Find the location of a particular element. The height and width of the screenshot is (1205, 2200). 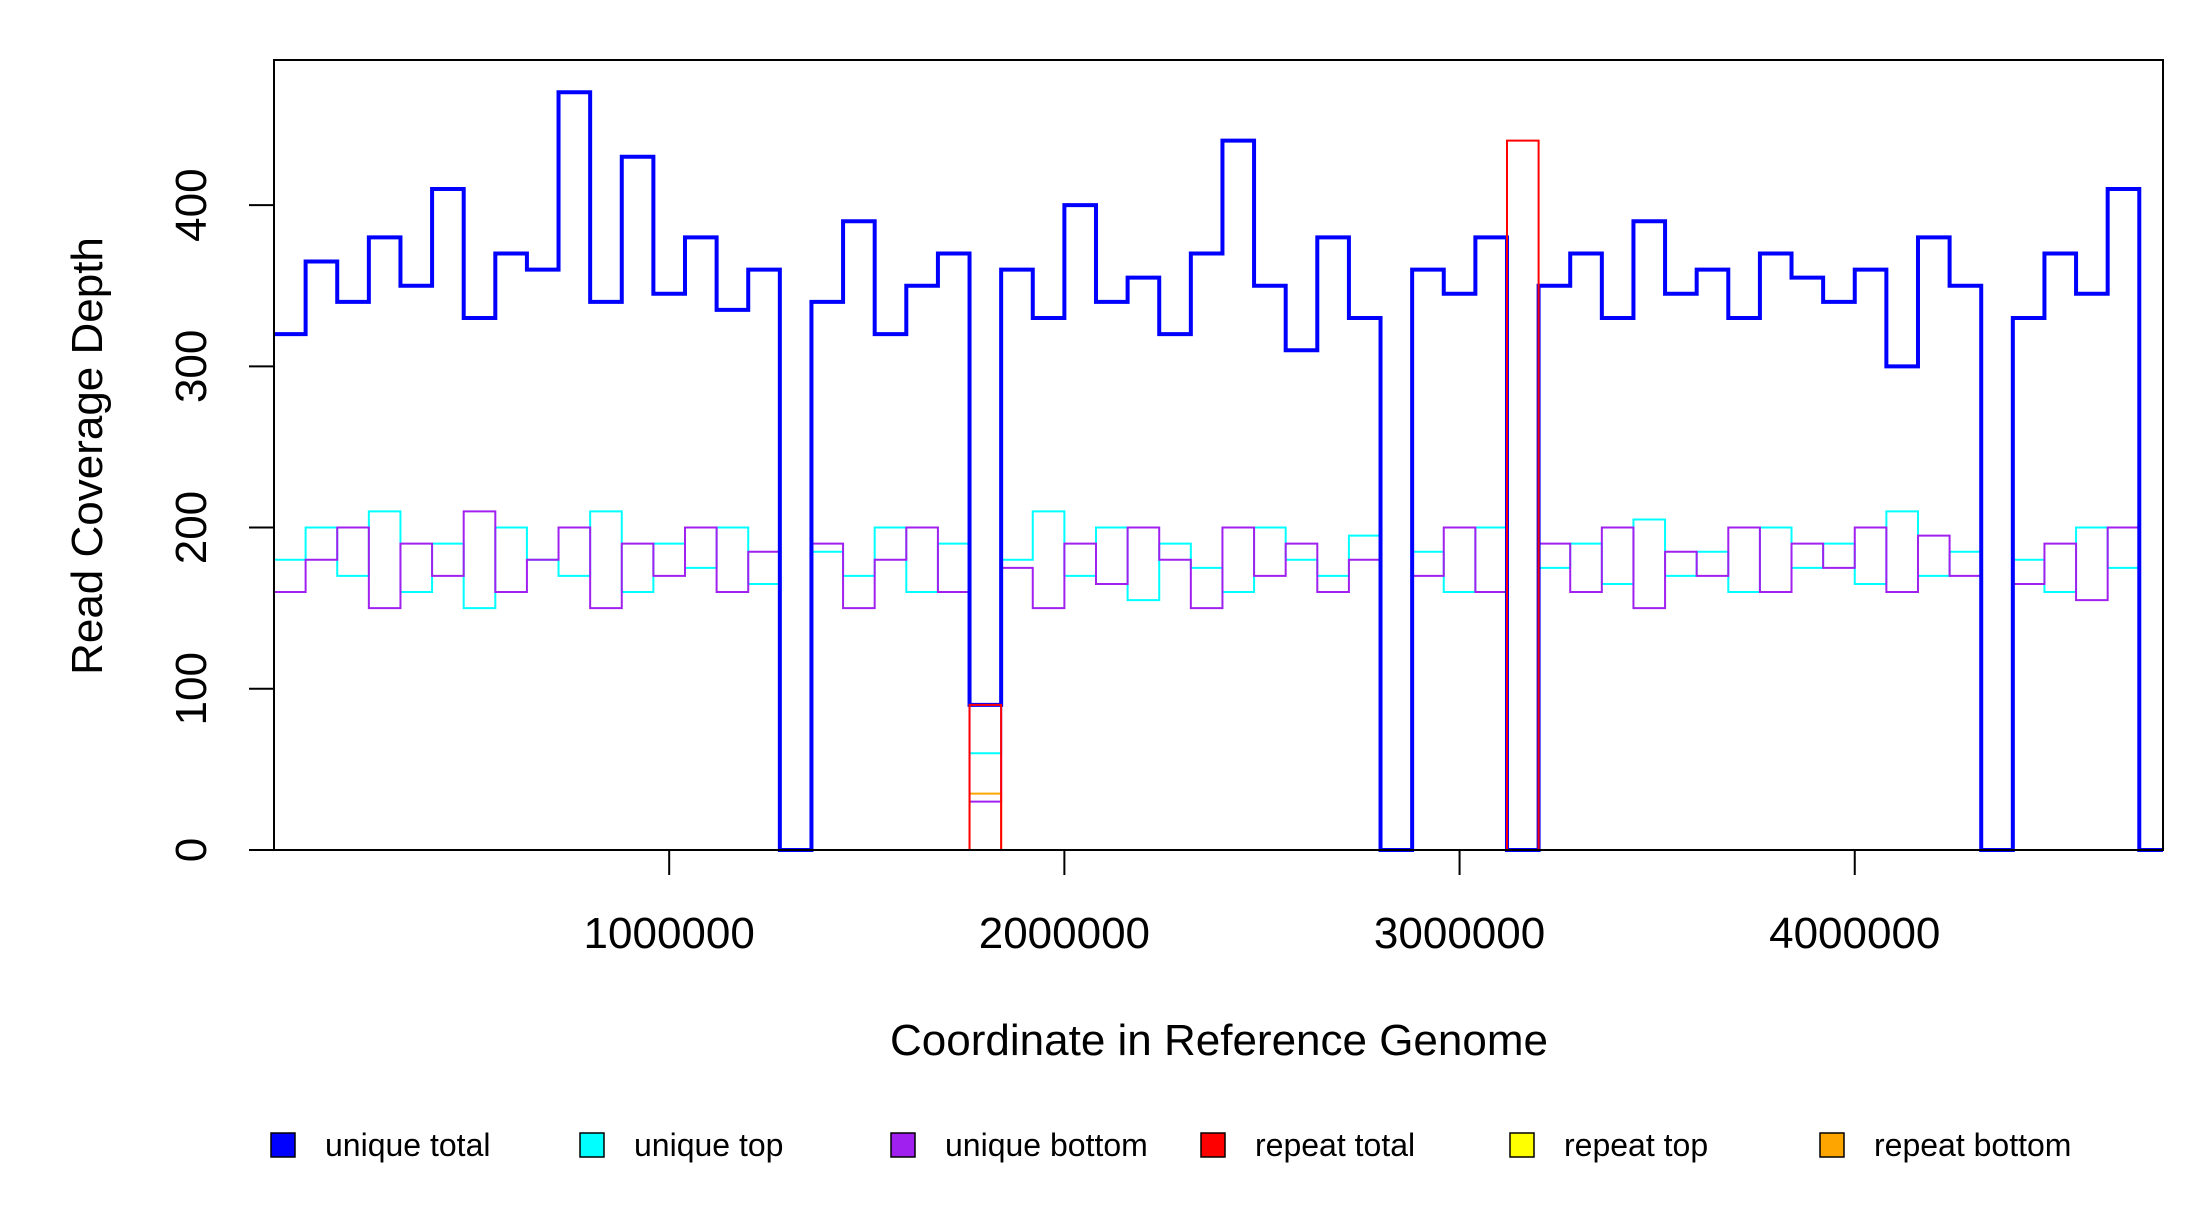

legend-label: unique bottom is located at coordinates (1046, 1145).